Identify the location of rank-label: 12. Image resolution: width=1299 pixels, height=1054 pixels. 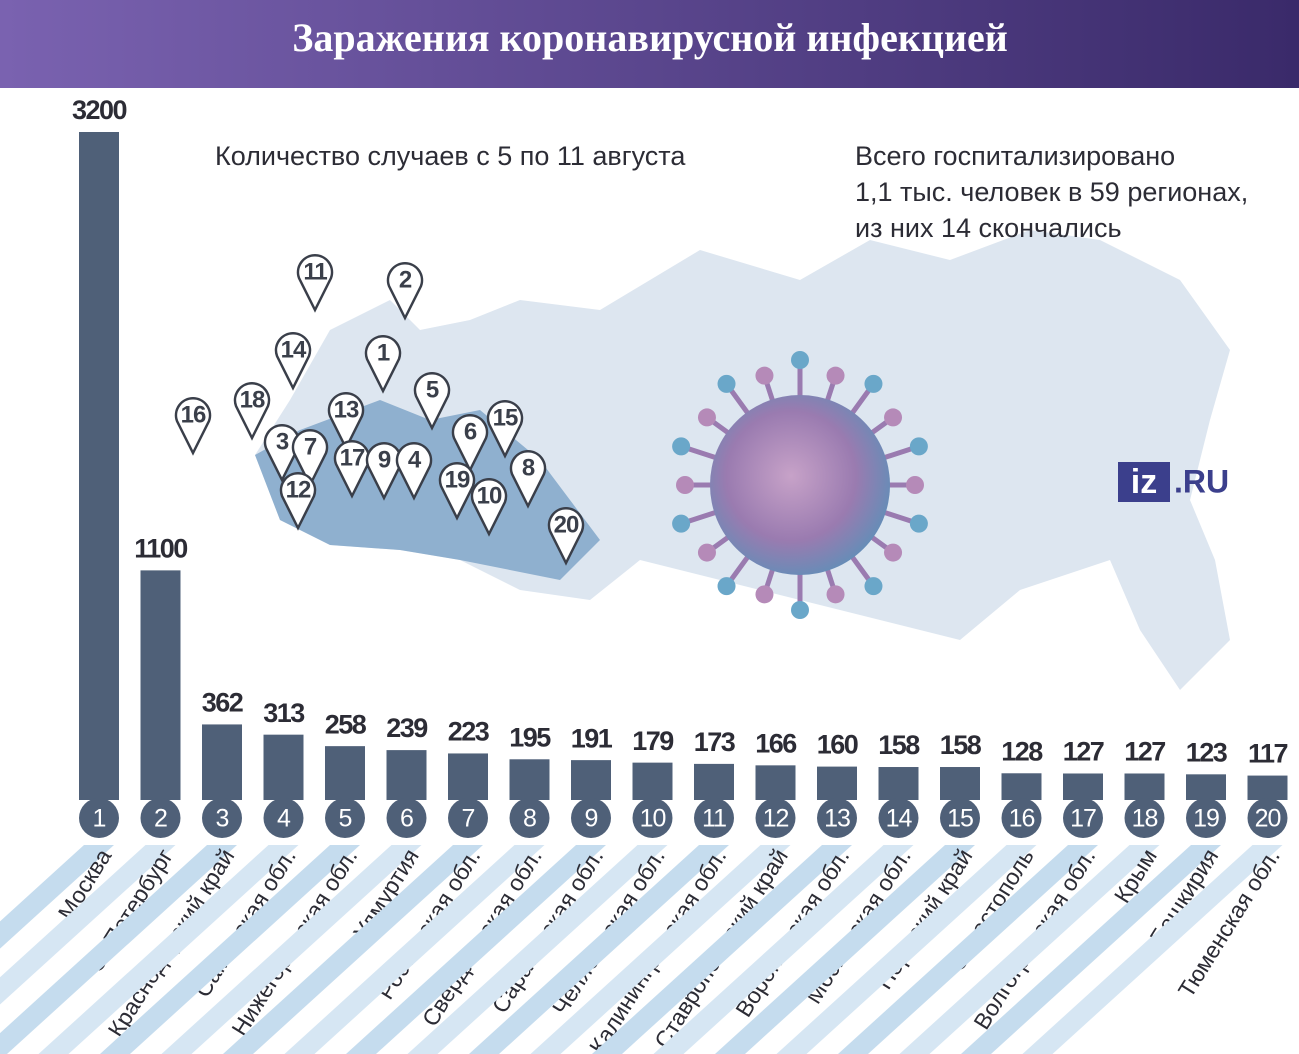
(776, 819).